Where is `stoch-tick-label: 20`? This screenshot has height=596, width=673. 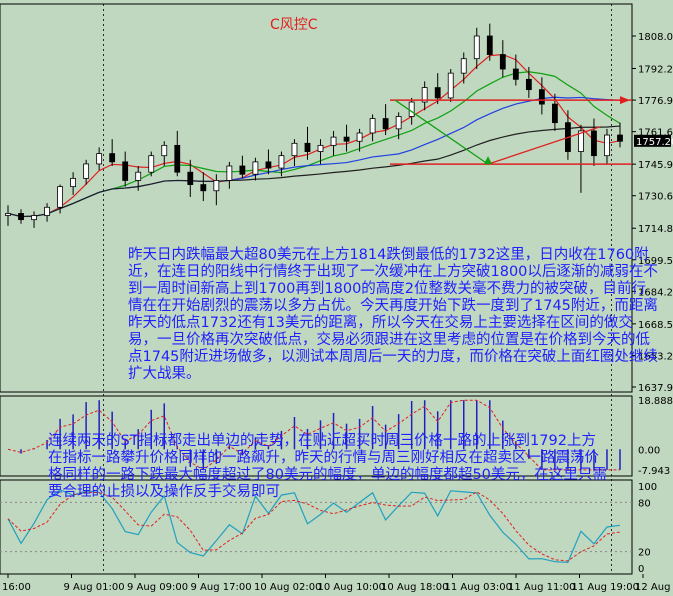 stoch-tick-label: 20 is located at coordinates (644, 553).